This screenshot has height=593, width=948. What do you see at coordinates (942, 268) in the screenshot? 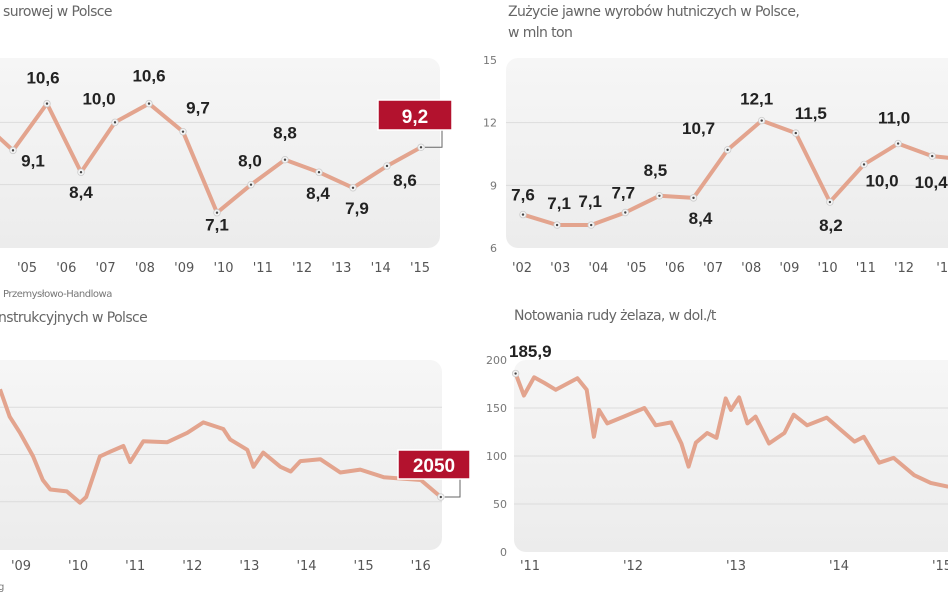
I see `x-tick-label: '1` at bounding box center [942, 268].